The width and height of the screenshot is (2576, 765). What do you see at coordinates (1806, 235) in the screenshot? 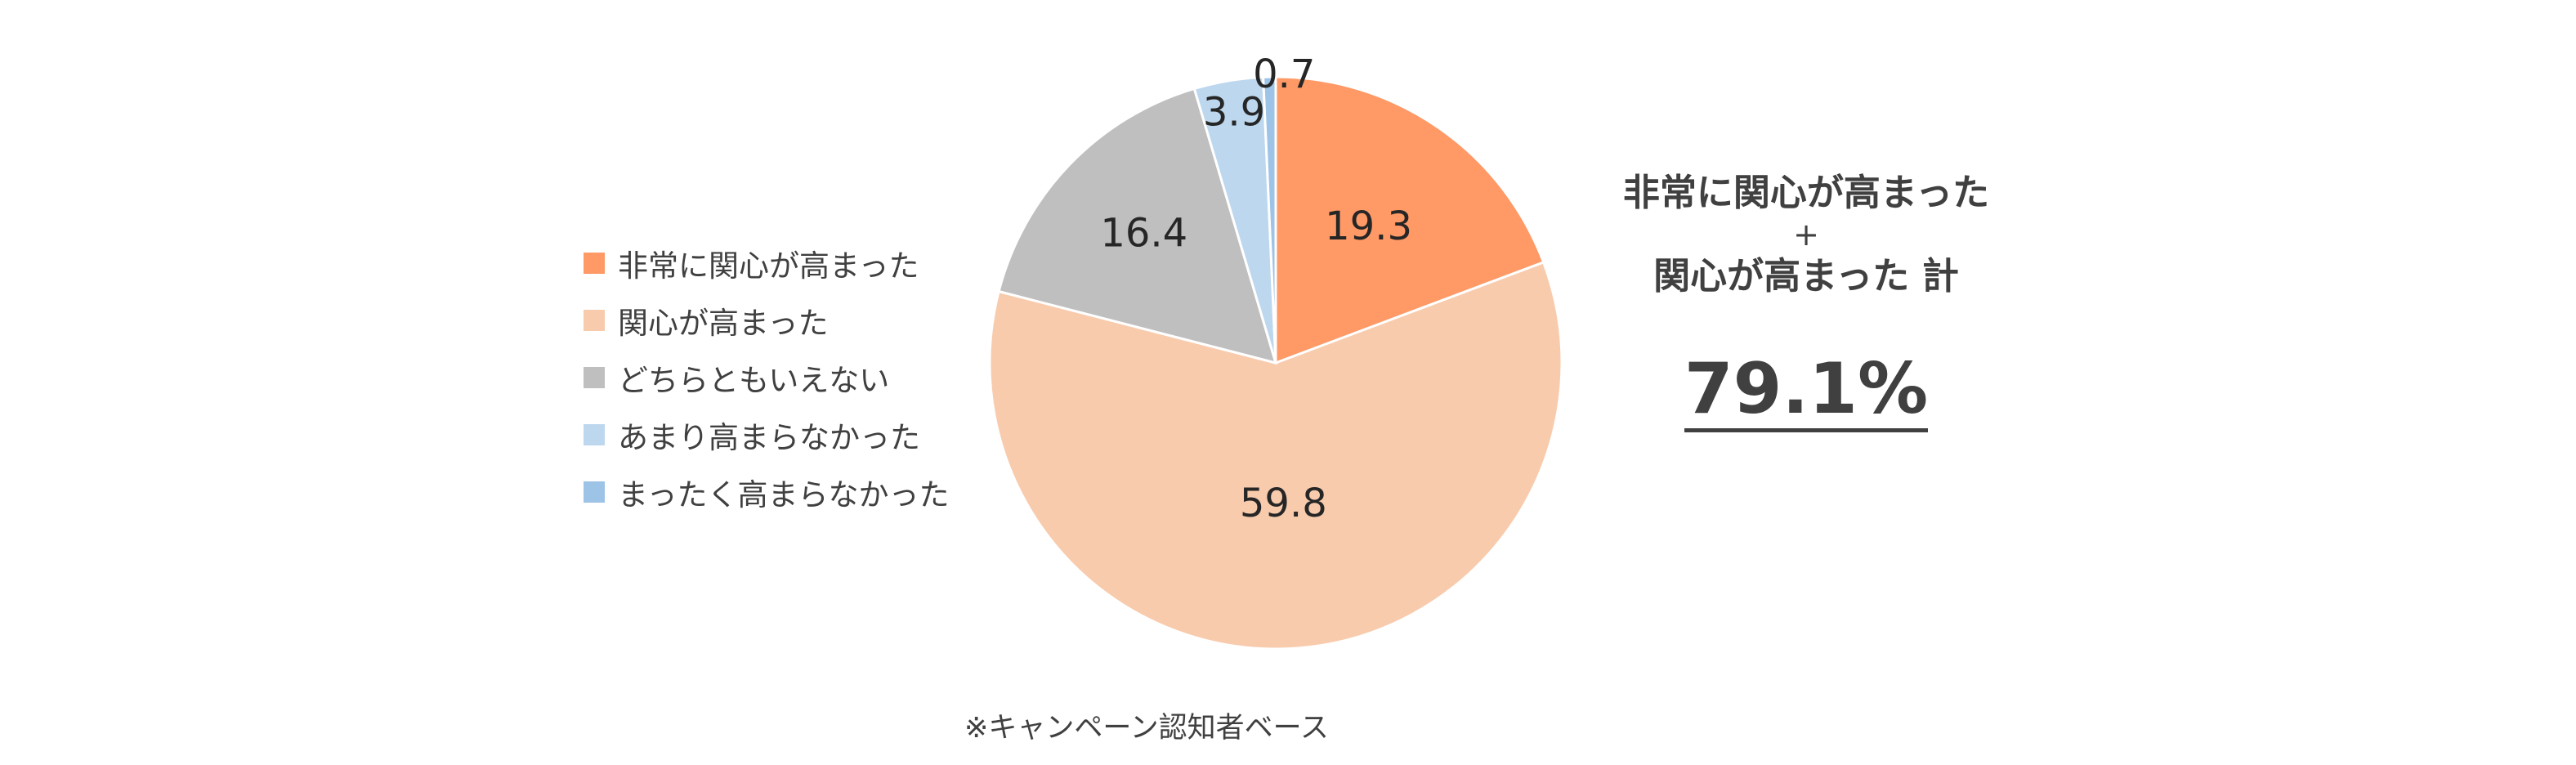
I see `summary-plus: +` at bounding box center [1806, 235].